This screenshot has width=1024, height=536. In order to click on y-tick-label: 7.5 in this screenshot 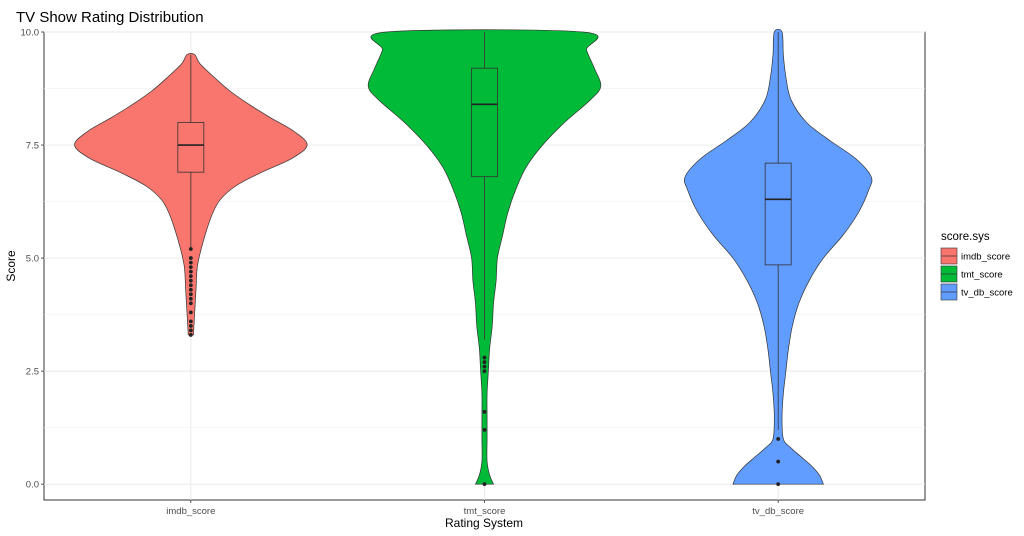, I will do `click(32, 146)`.